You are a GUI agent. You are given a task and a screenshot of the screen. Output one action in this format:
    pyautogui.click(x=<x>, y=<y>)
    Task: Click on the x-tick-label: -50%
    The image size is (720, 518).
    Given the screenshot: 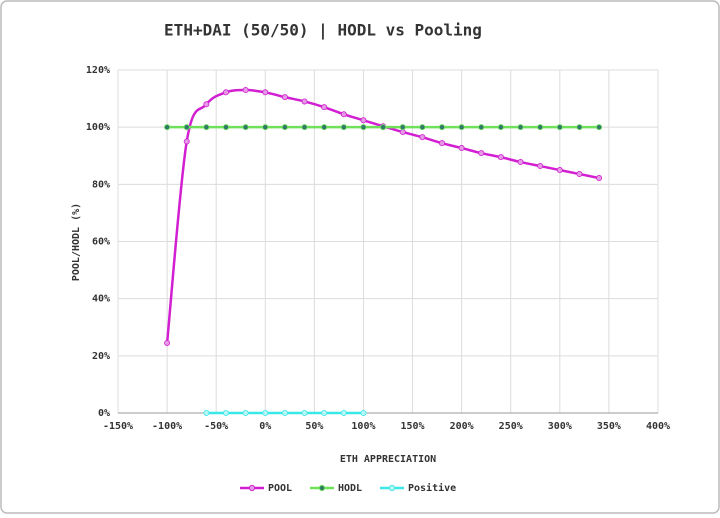 What is the action you would take?
    pyautogui.click(x=216, y=426)
    